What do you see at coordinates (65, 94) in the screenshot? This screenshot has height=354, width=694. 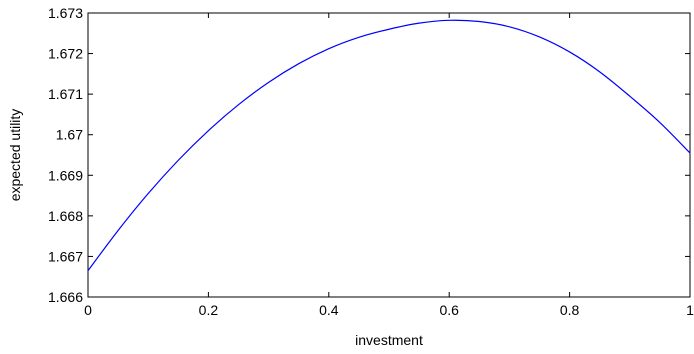 I see `y-tick-label: 1.671` at bounding box center [65, 94].